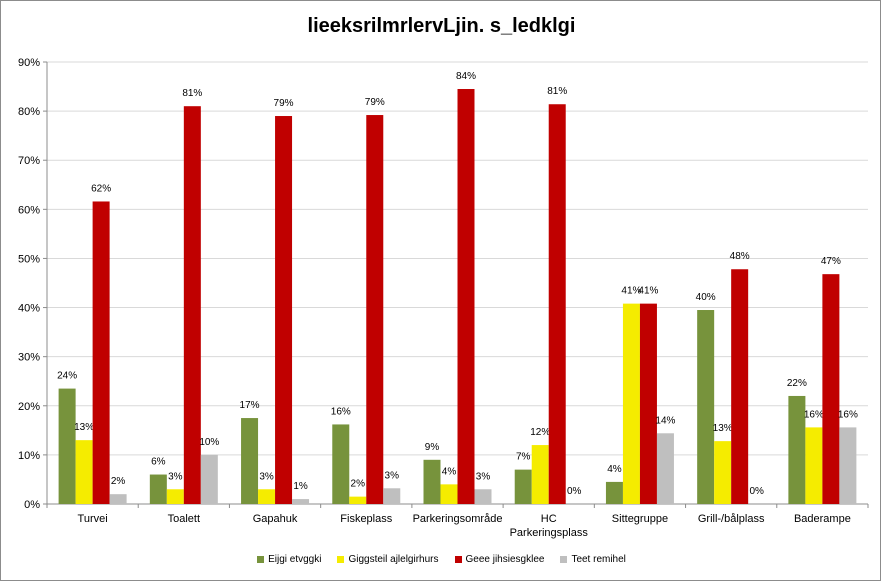  Describe the element at coordinates (740, 256) in the screenshot. I see `data-label: 48%` at that location.